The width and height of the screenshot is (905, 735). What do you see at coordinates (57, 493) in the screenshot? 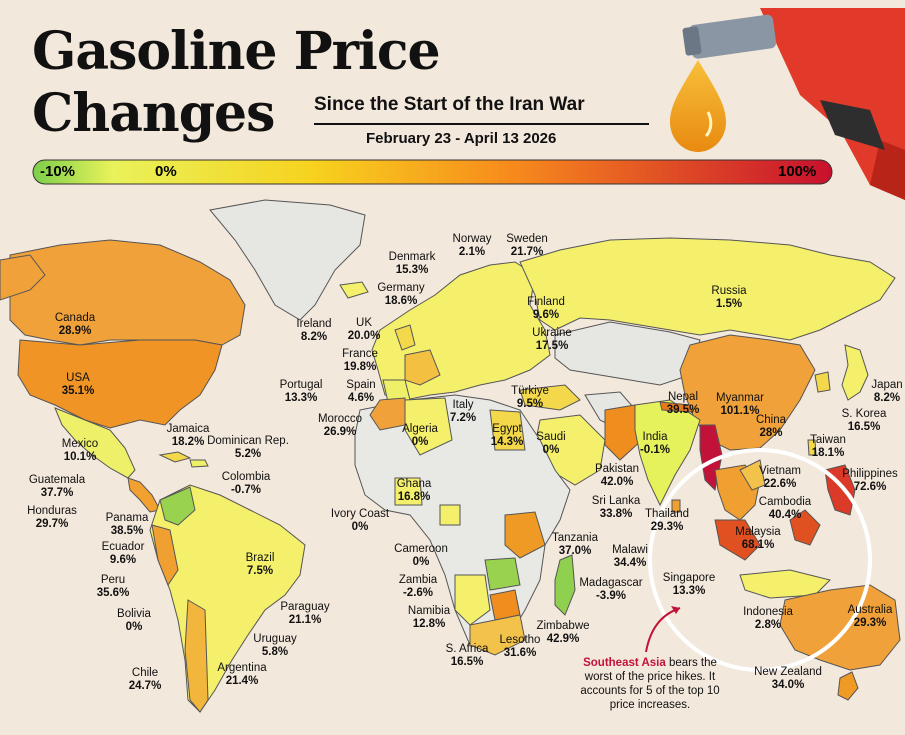
I see `country-change: 37.7%` at bounding box center [57, 493].